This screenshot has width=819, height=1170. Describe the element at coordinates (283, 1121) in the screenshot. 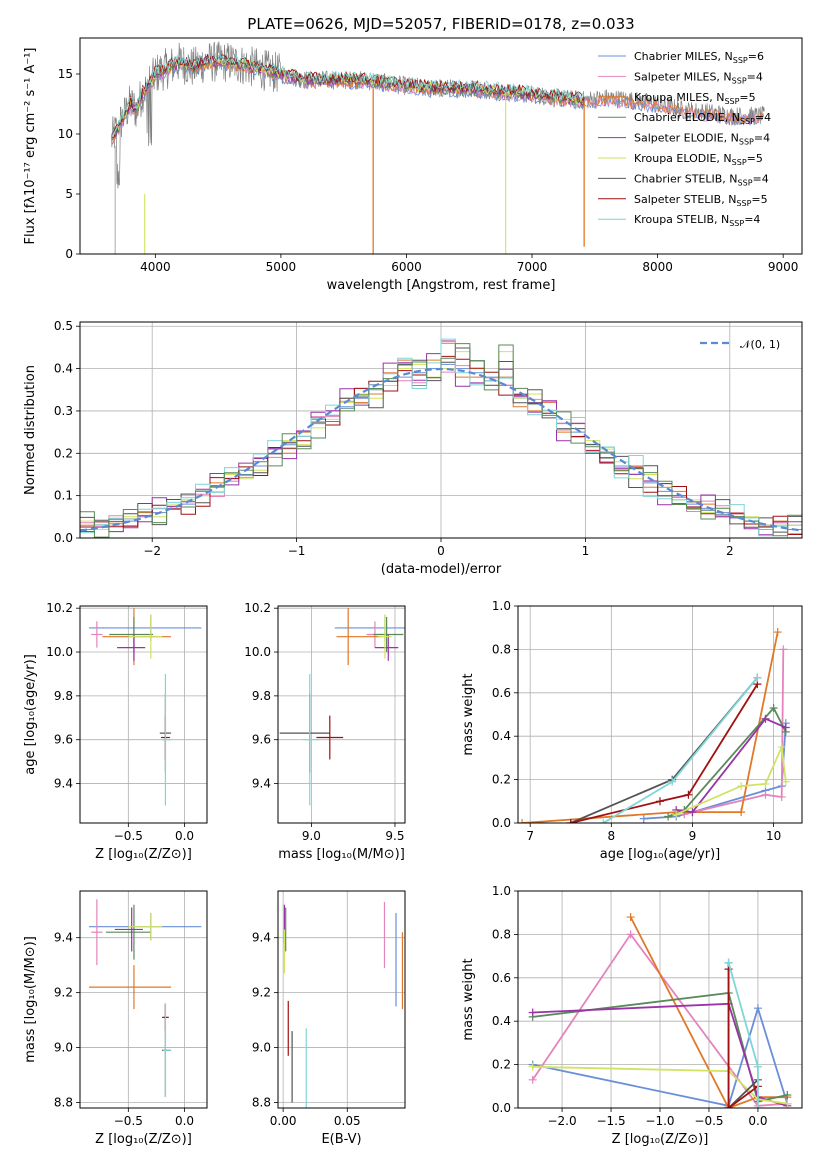

I see `tick-label-x: 0.00` at that location.